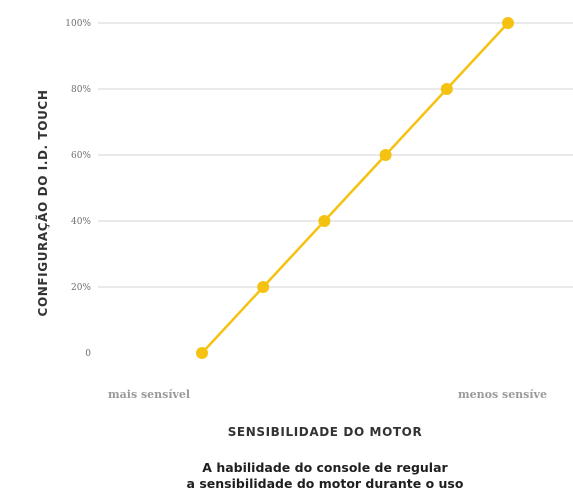 The image size is (573, 493). What do you see at coordinates (81, 156) in the screenshot?
I see `y-tick-label: 60%` at bounding box center [81, 156].